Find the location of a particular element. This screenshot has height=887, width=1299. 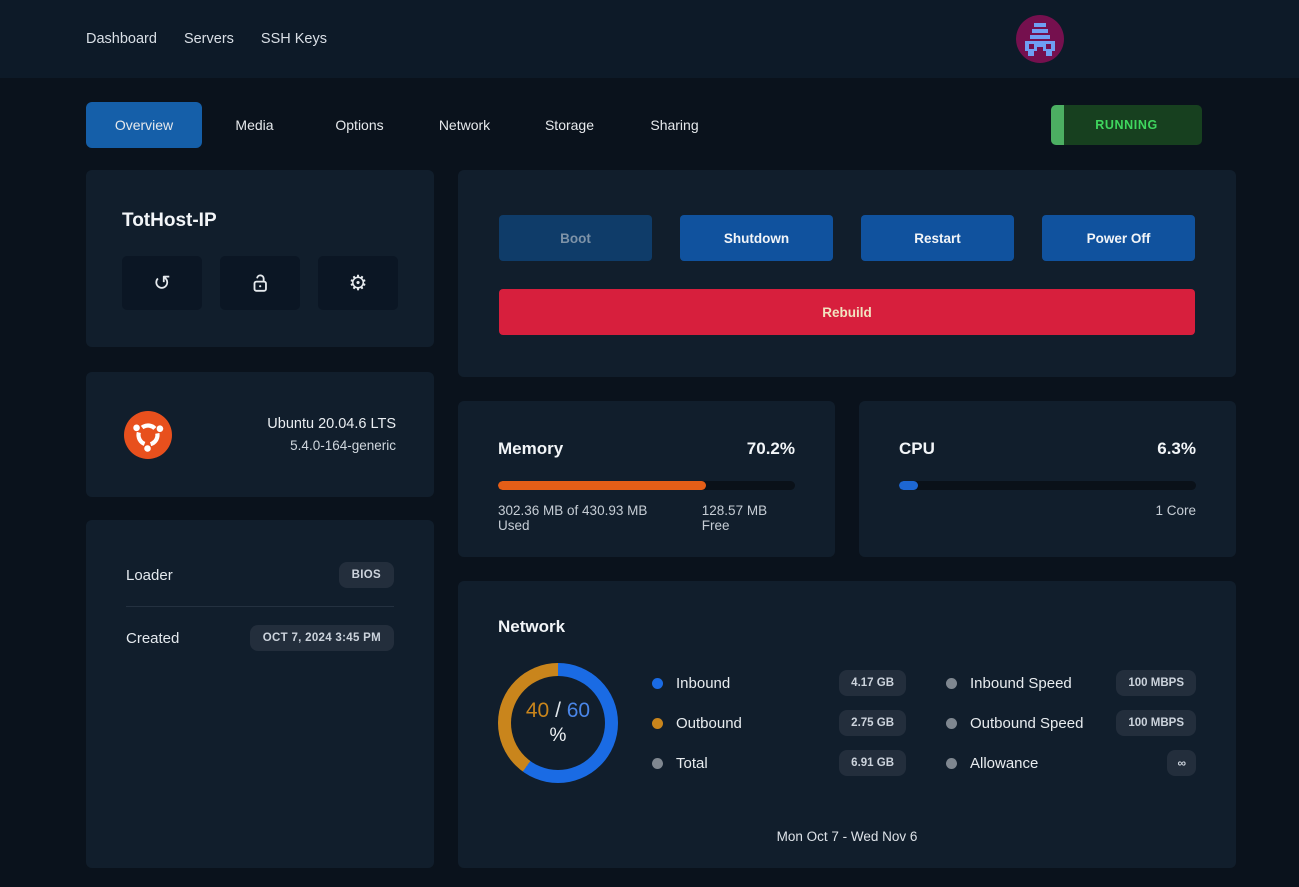

memory-usage-bar is located at coordinates (646, 485).